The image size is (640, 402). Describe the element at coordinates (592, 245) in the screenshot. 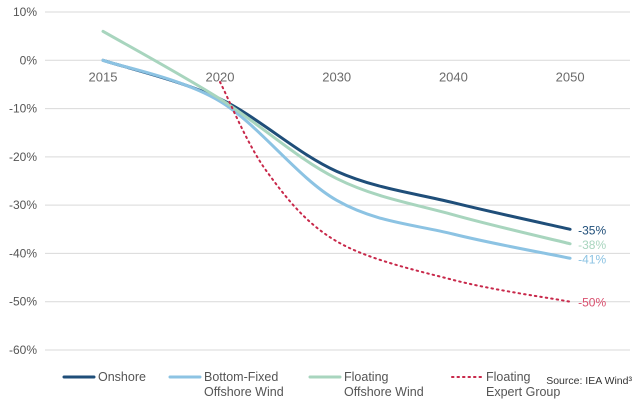

I see `end-label-floating-offshore-wind: -38%` at that location.